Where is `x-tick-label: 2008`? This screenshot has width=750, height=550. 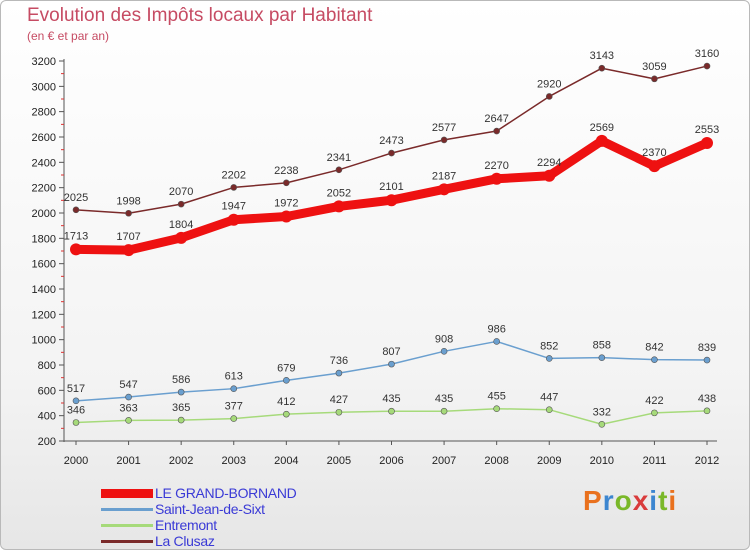 x-tick-label: 2008 is located at coordinates (496, 461).